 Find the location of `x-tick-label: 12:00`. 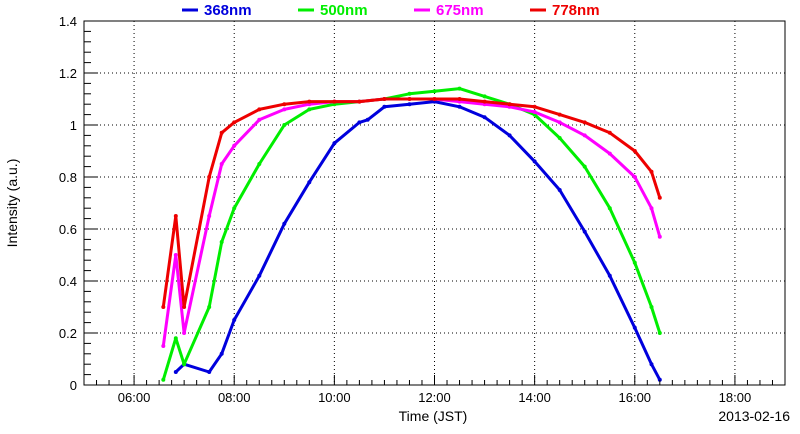

x-tick-label: 12:00 is located at coordinates (434, 397).